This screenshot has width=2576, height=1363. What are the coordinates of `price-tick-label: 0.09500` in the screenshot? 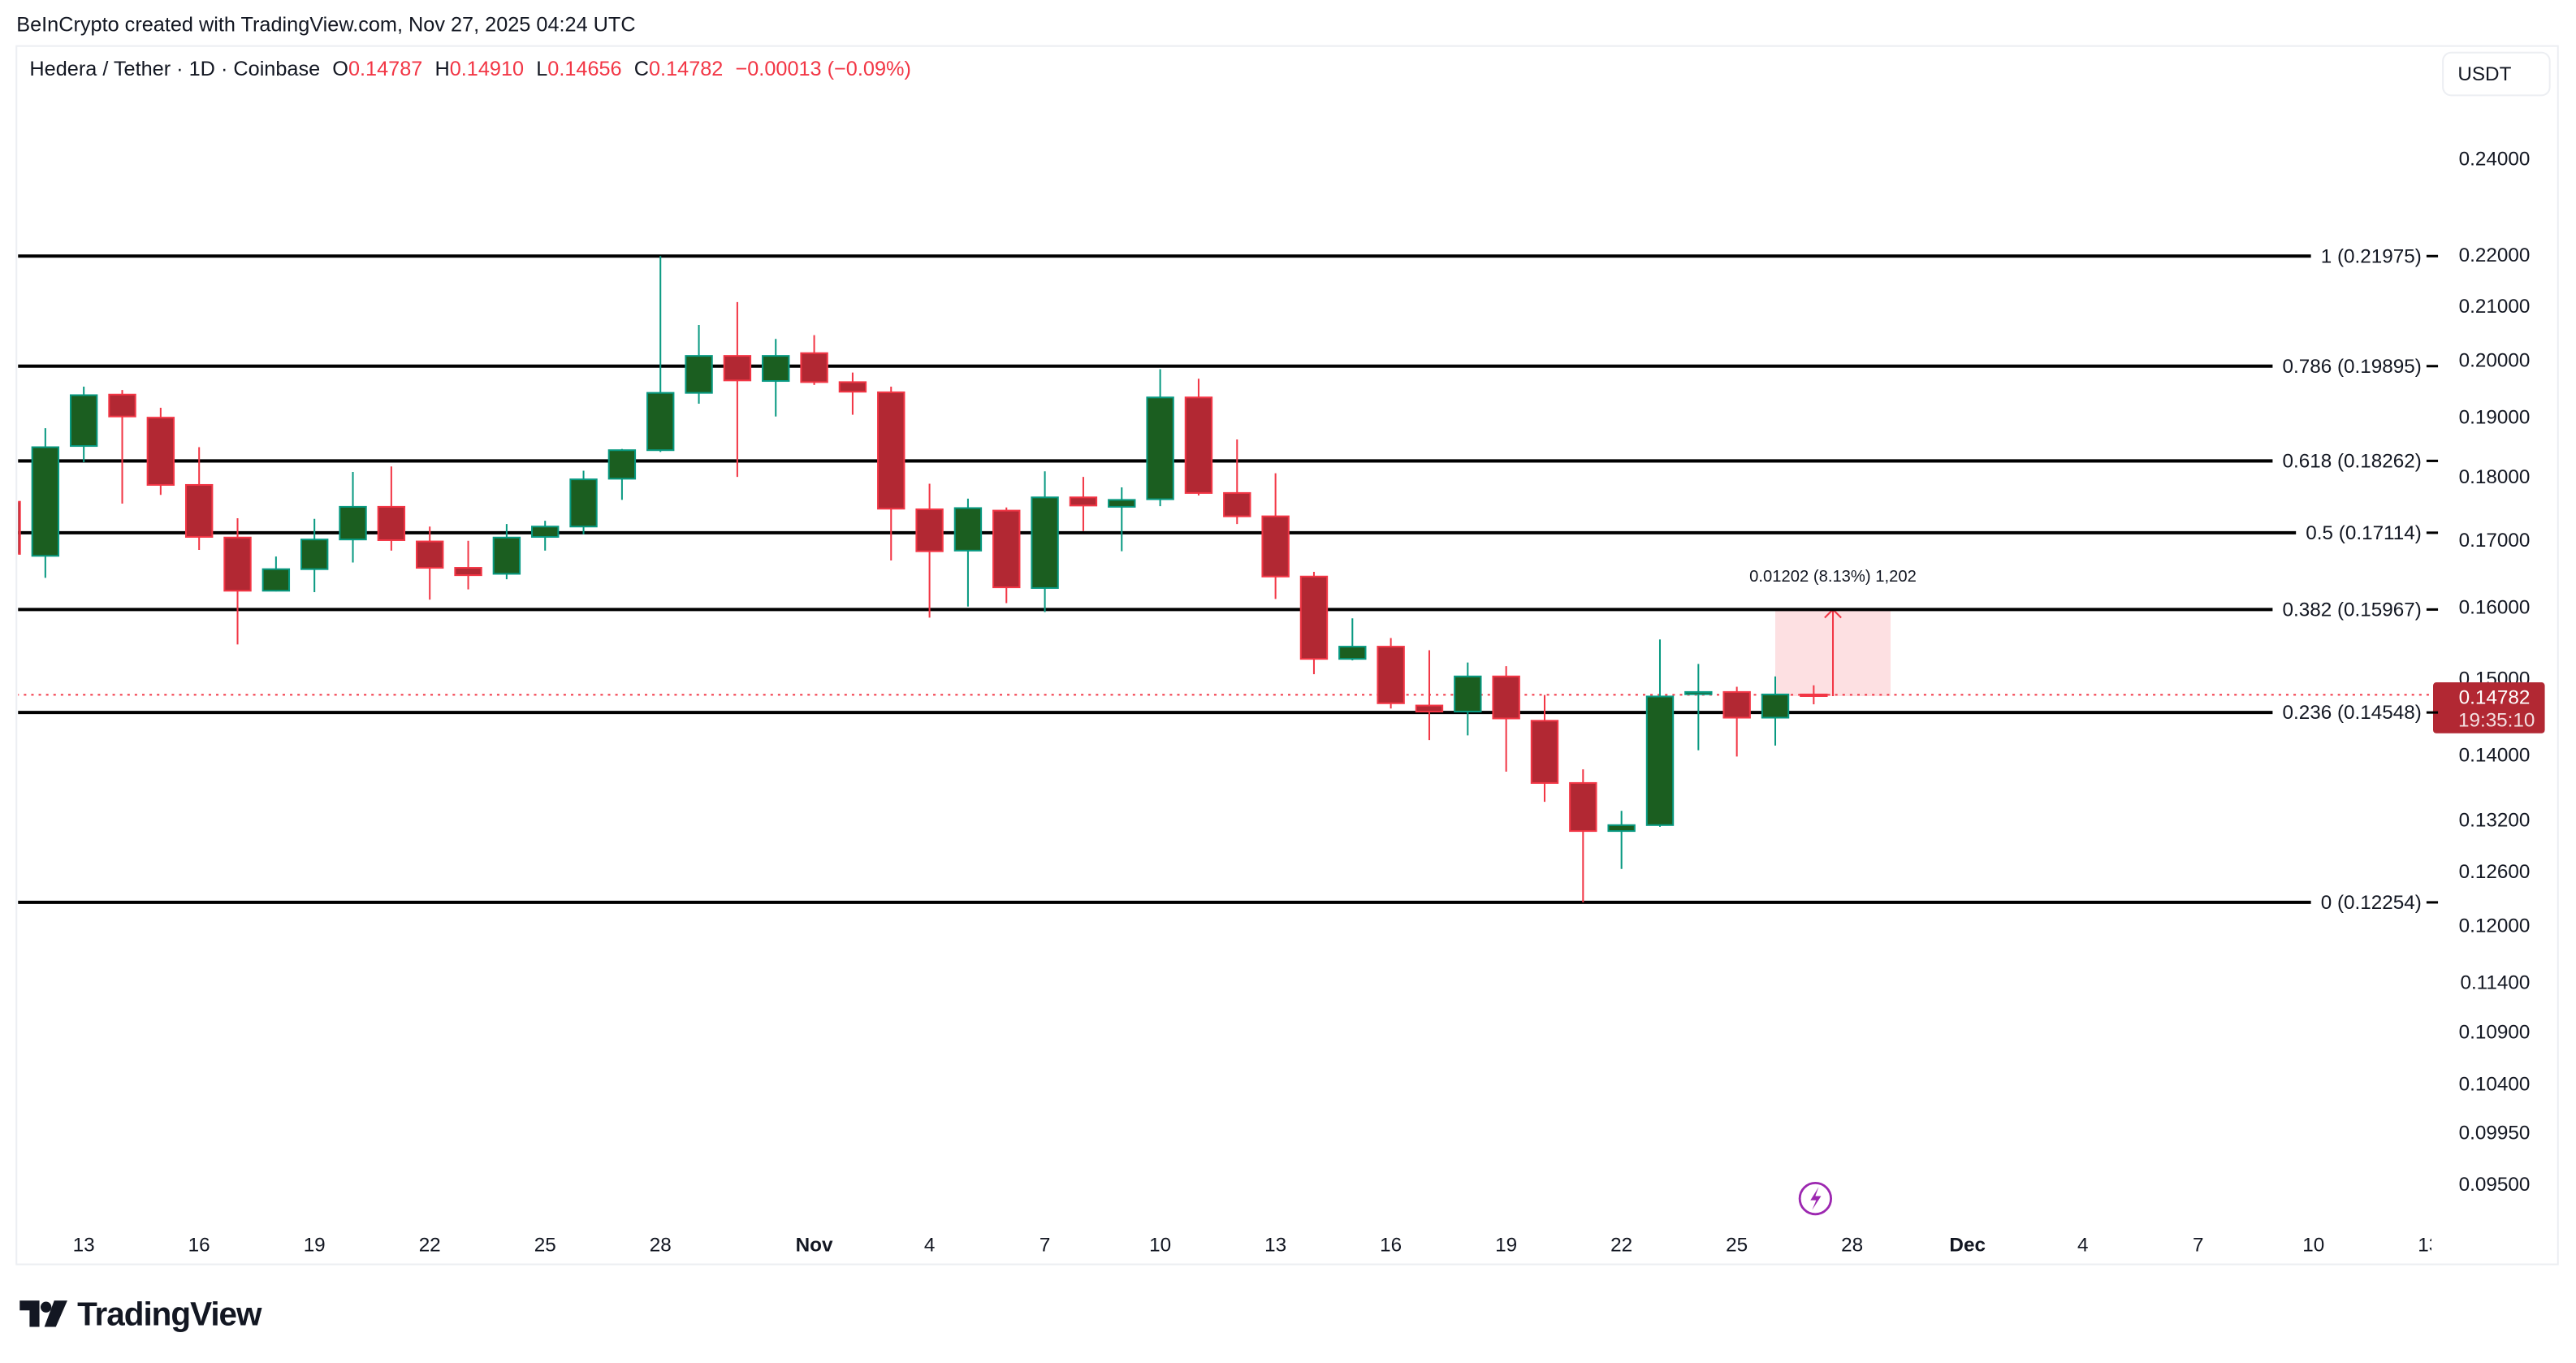 It's located at (2495, 1185).